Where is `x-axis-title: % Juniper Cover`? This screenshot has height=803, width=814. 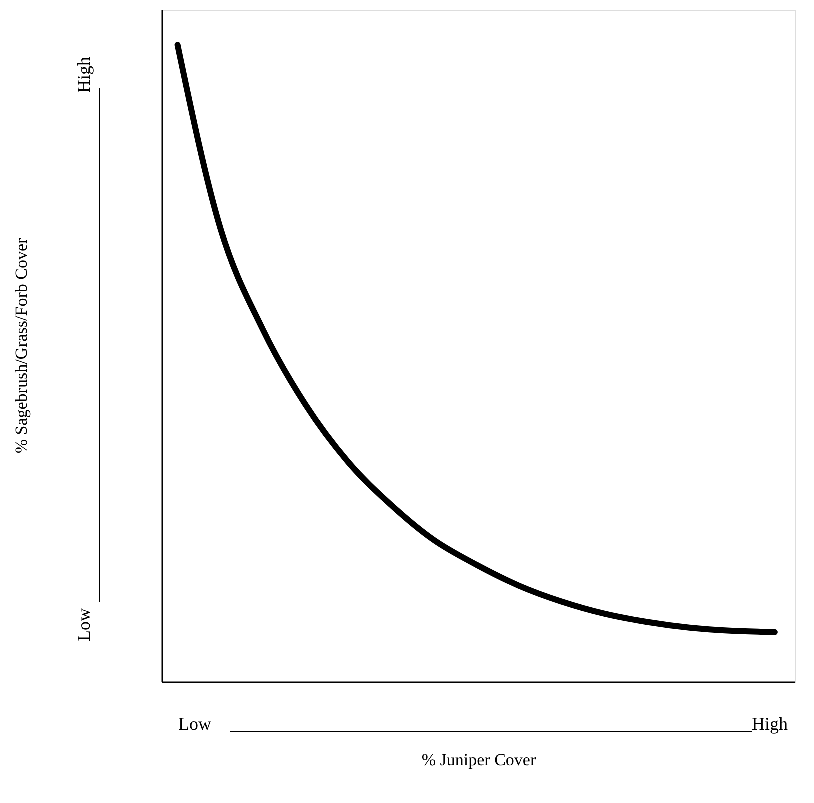 x-axis-title: % Juniper Cover is located at coordinates (479, 760).